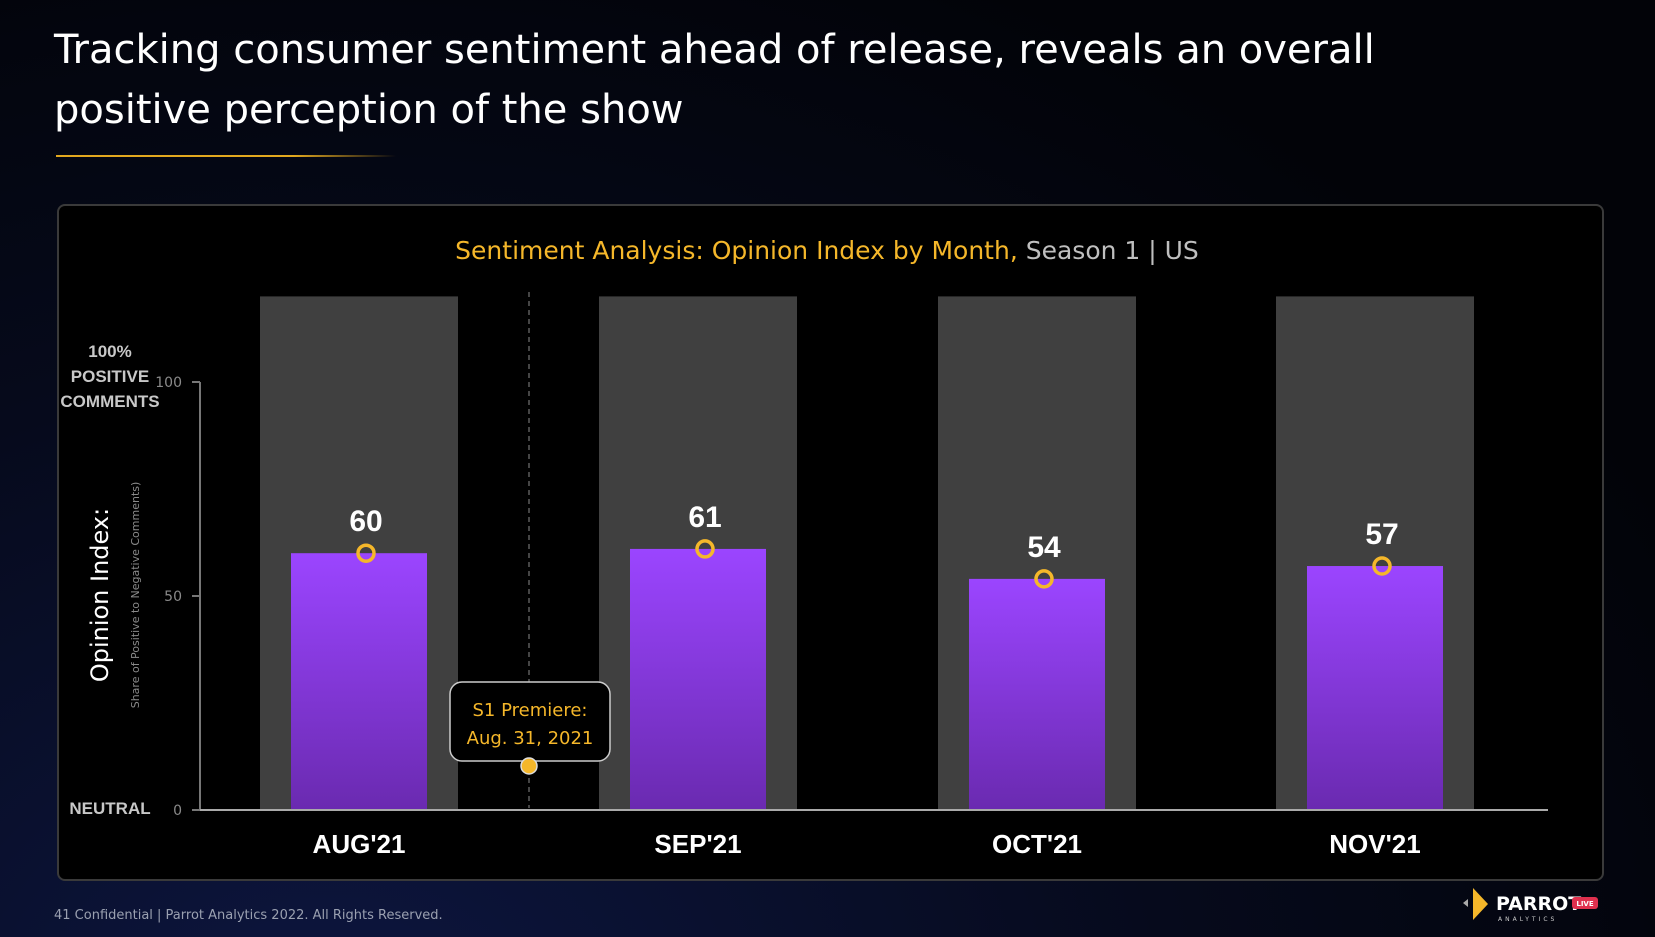 Image resolution: width=1655 pixels, height=937 pixels. Describe the element at coordinates (109, 401) in the screenshot. I see `y-top-label-3: COMMENTS` at that location.